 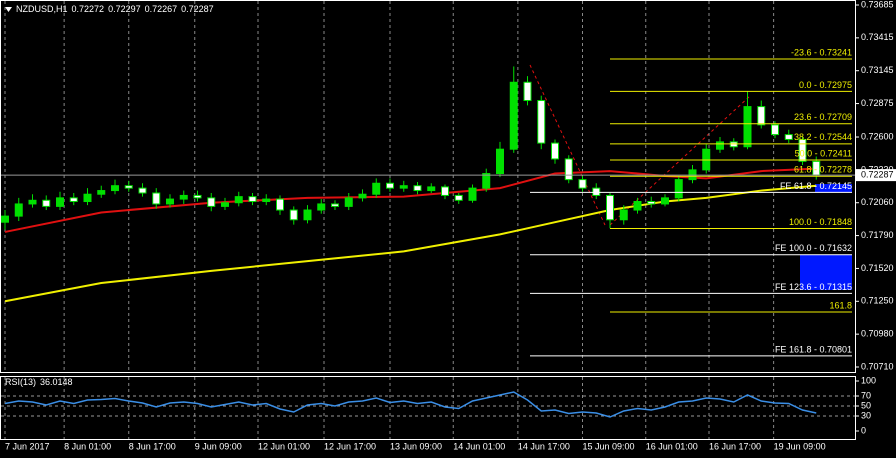 I want to click on rsi-line, so click(x=410, y=404).